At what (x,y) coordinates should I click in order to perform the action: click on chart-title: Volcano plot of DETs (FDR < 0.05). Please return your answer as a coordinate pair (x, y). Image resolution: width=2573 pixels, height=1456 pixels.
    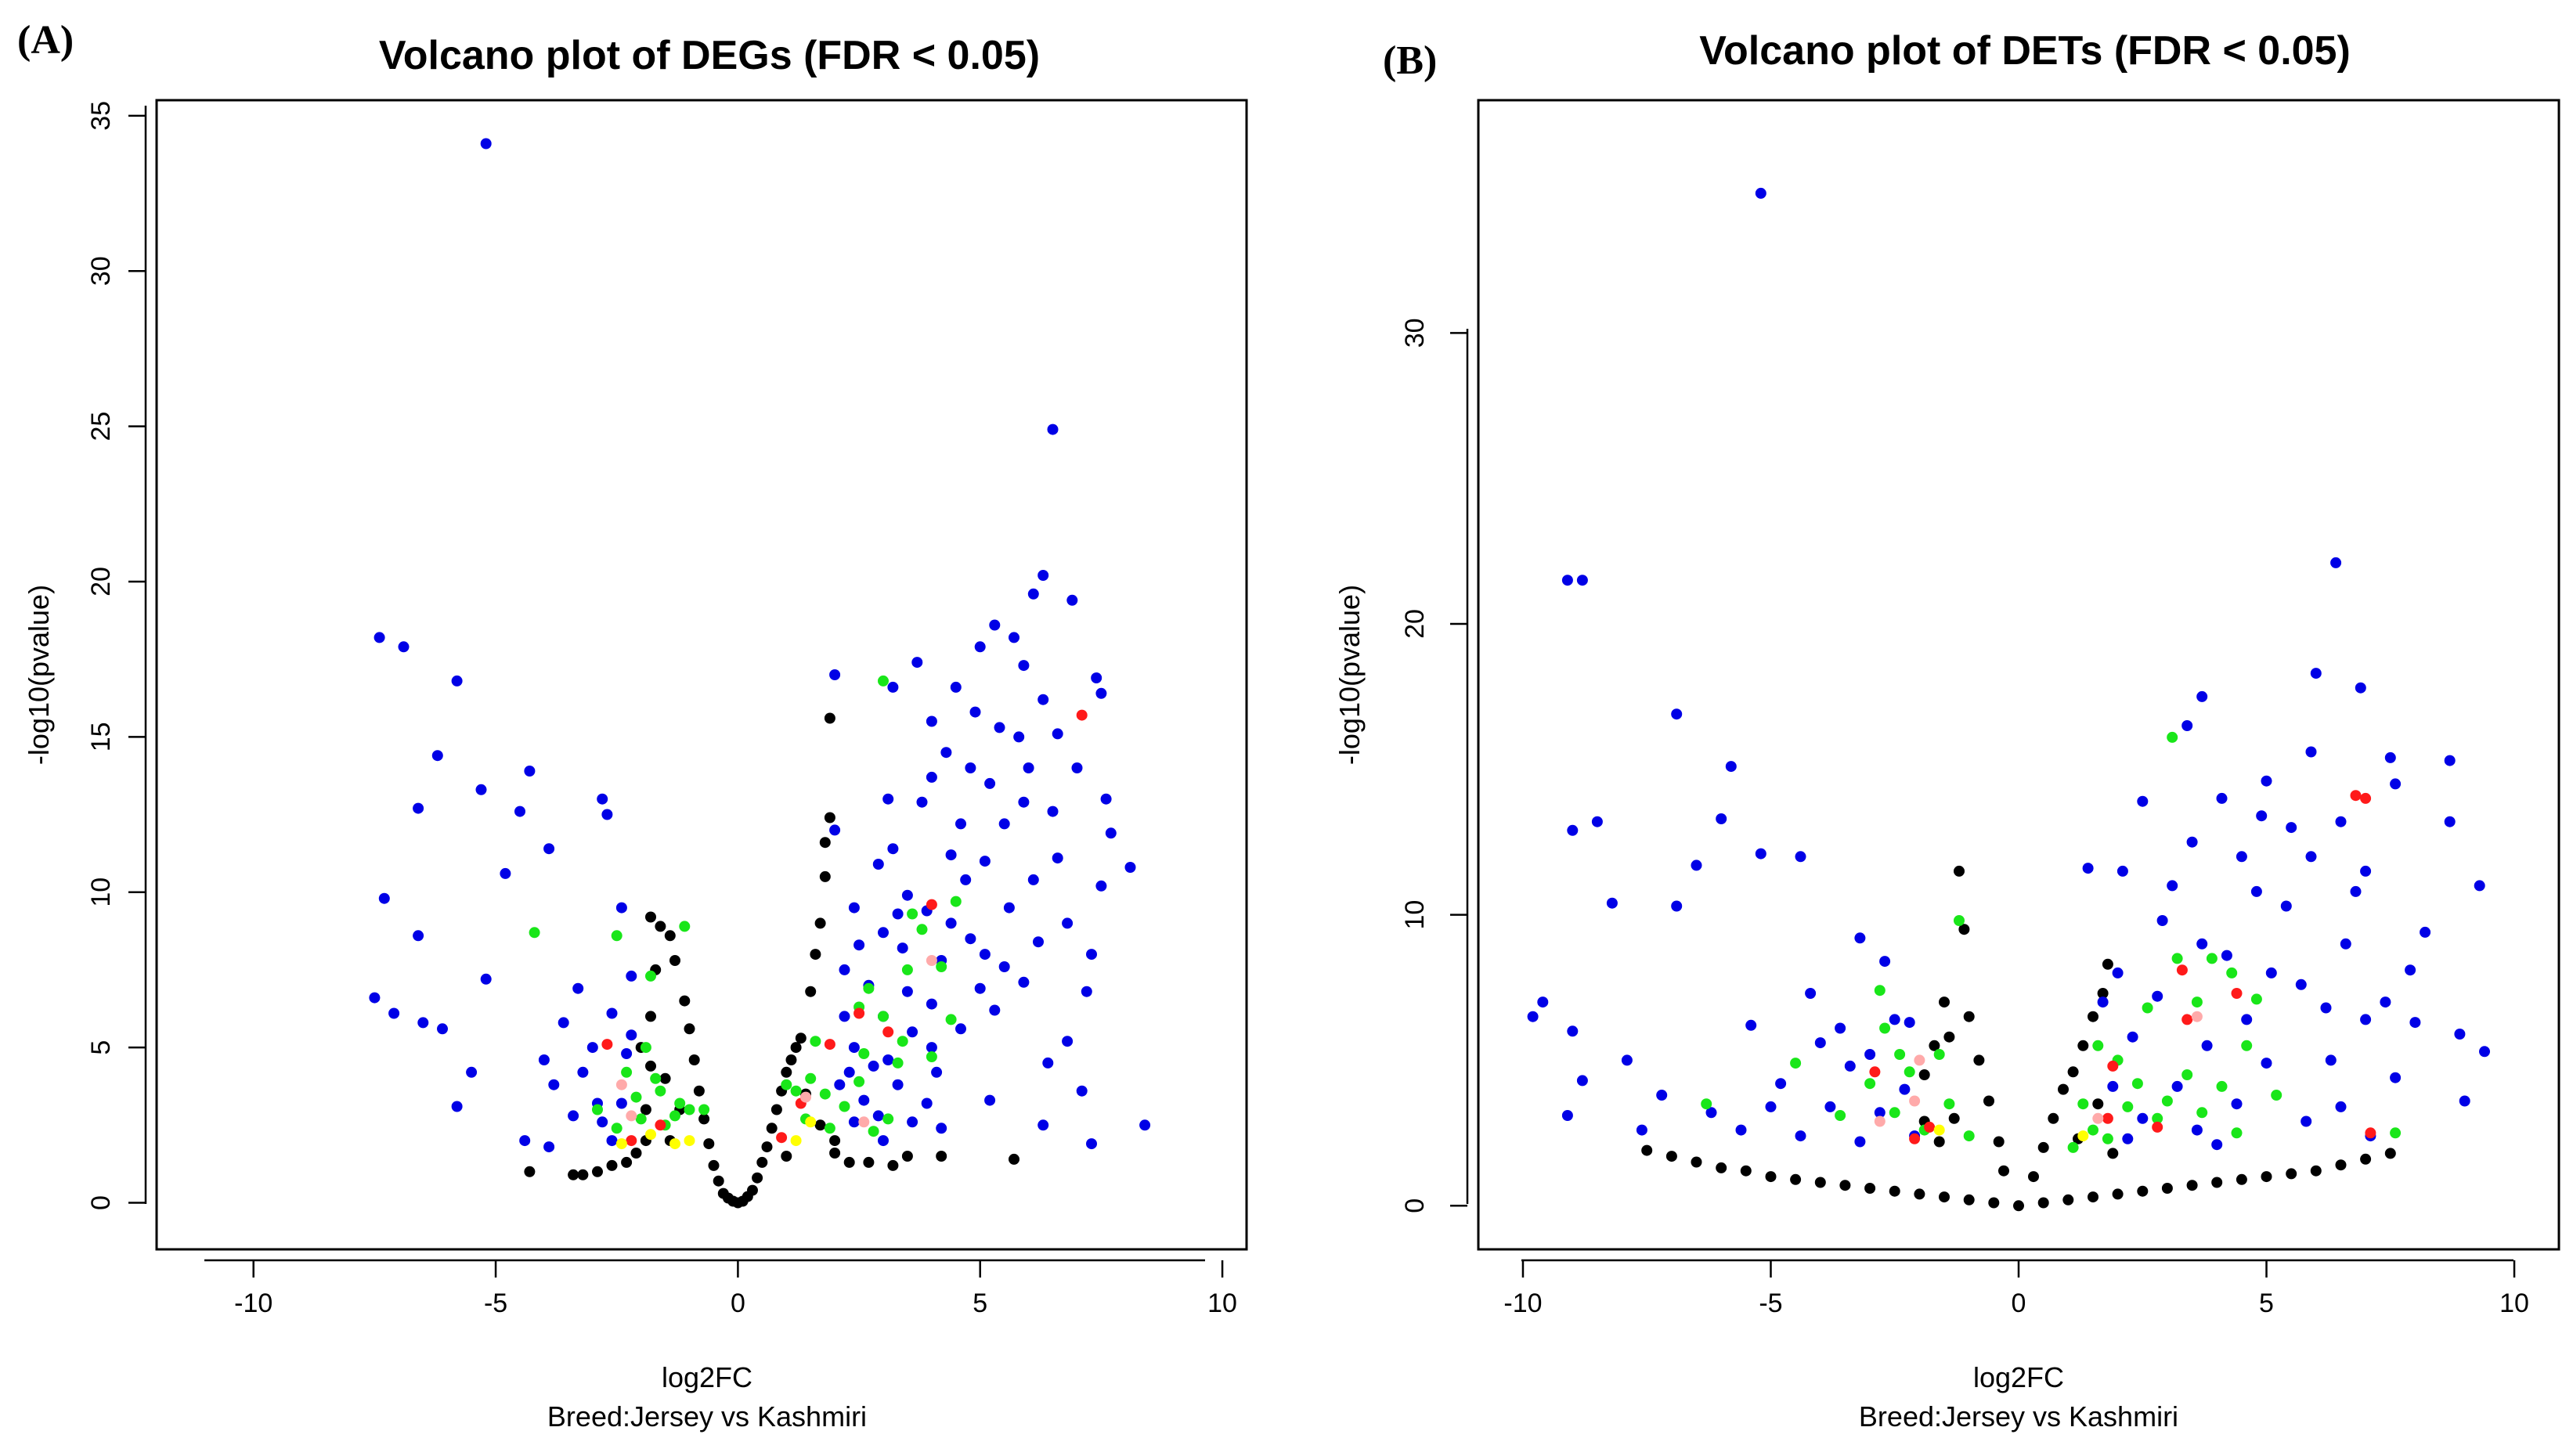
    Looking at the image, I should click on (2025, 51).